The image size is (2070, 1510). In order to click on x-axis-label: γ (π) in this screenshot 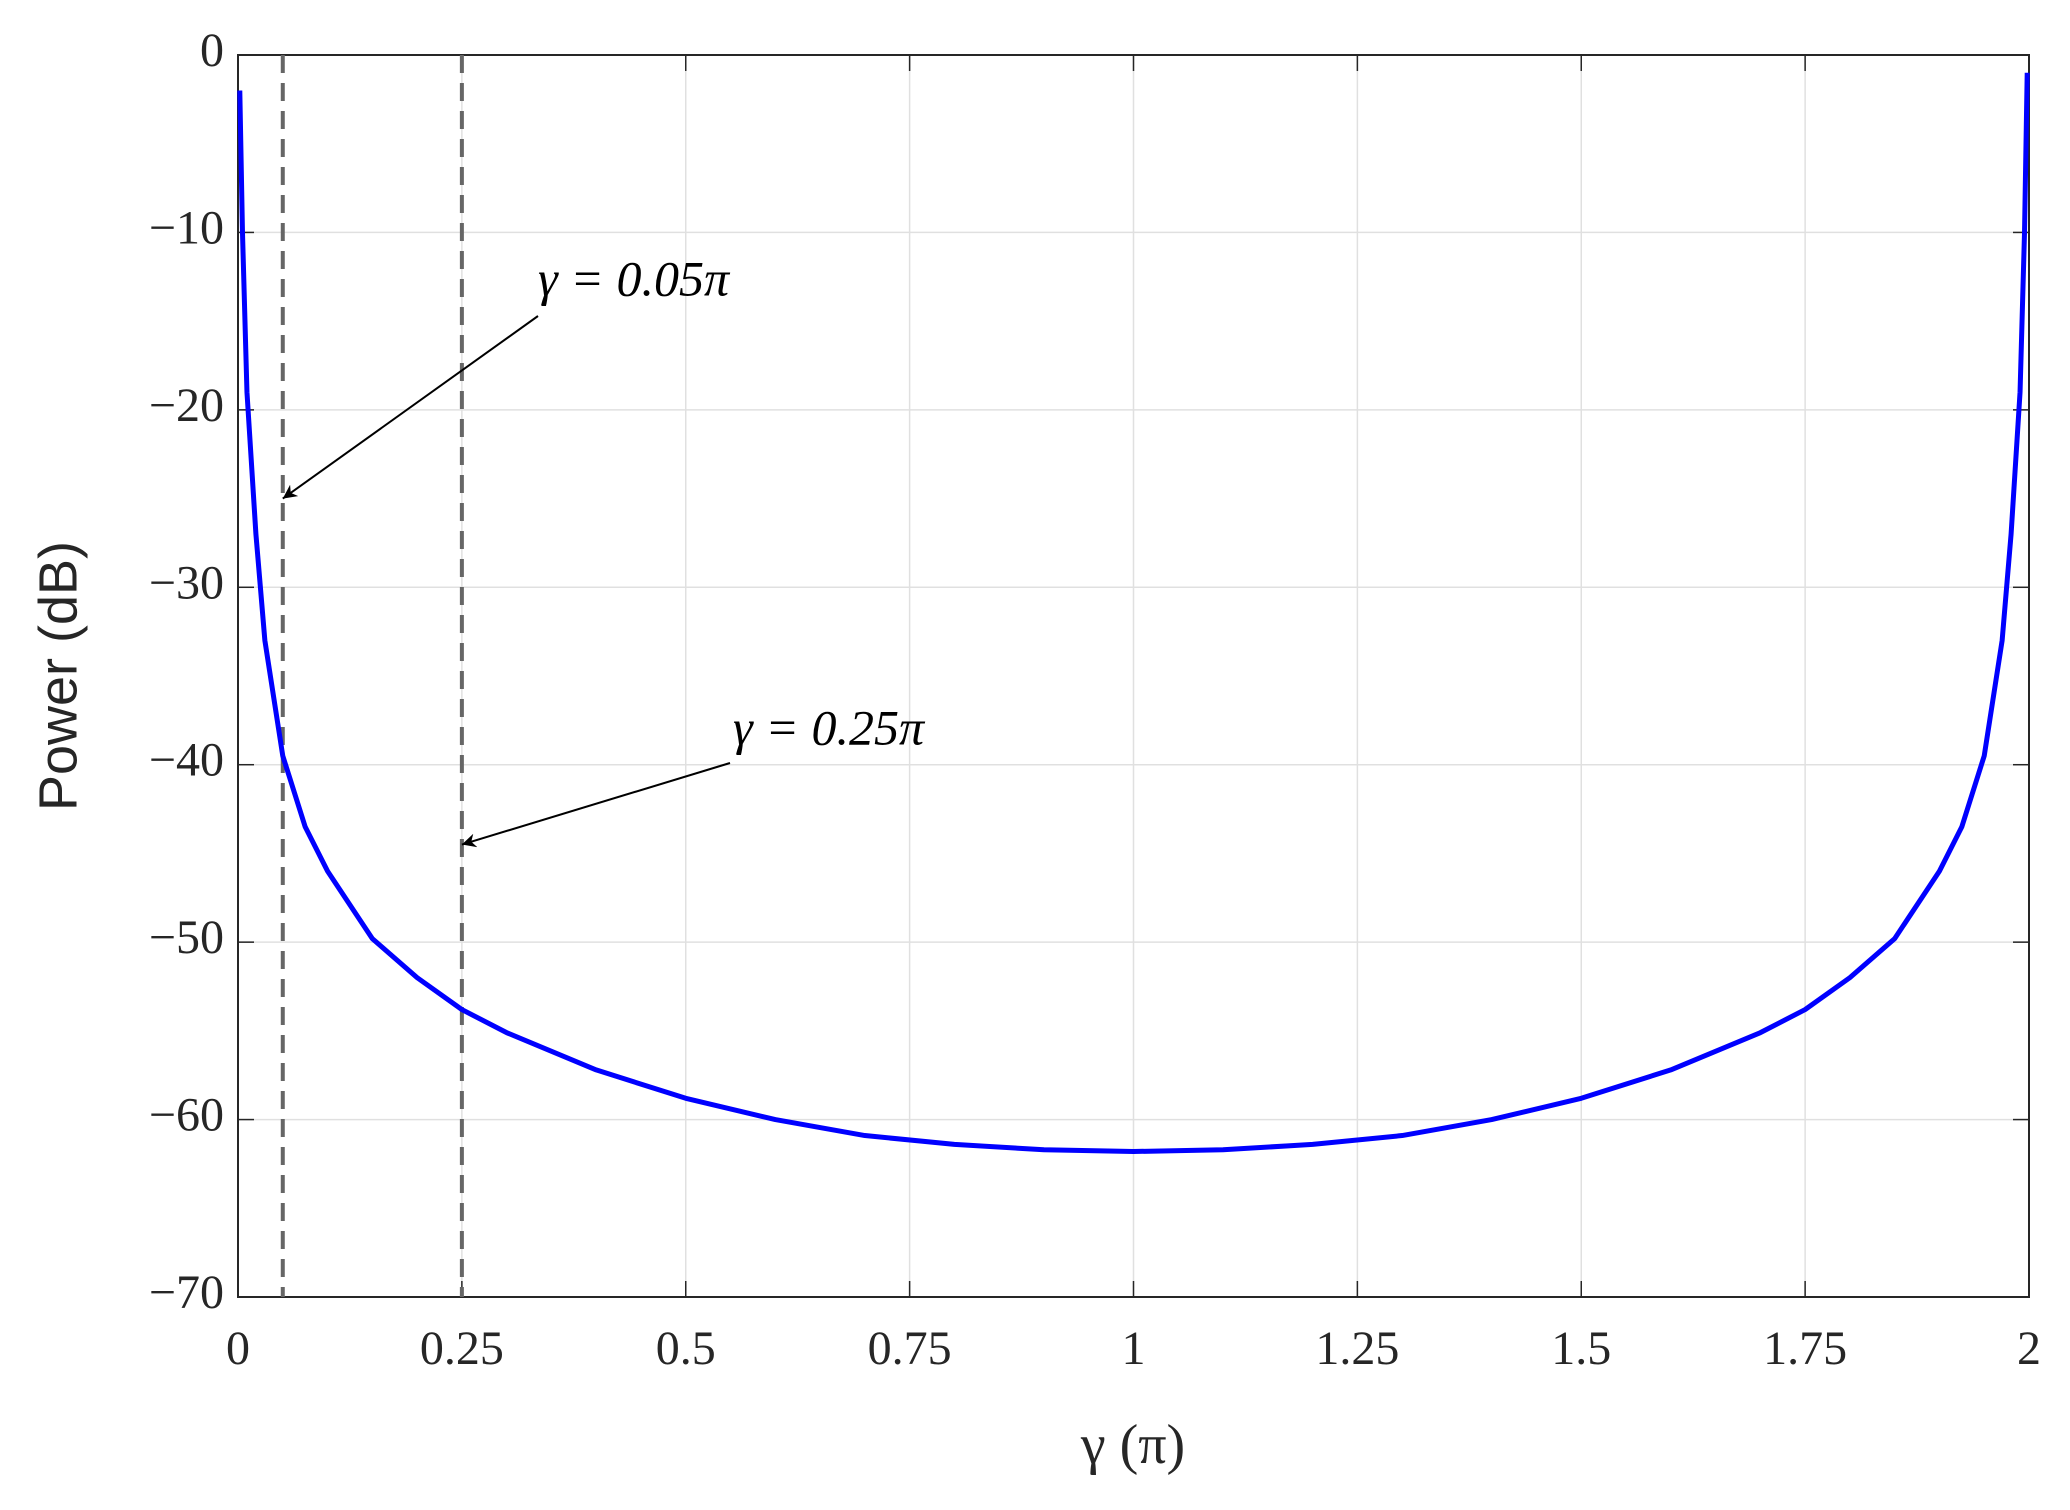, I will do `click(1132, 1445)`.